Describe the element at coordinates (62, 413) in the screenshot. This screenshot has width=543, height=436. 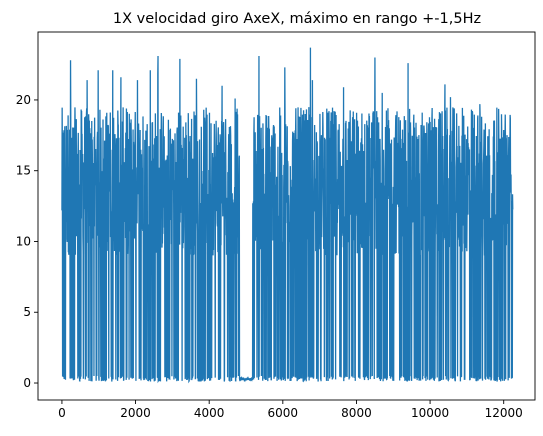
I see `x-tick-label: 0` at that location.